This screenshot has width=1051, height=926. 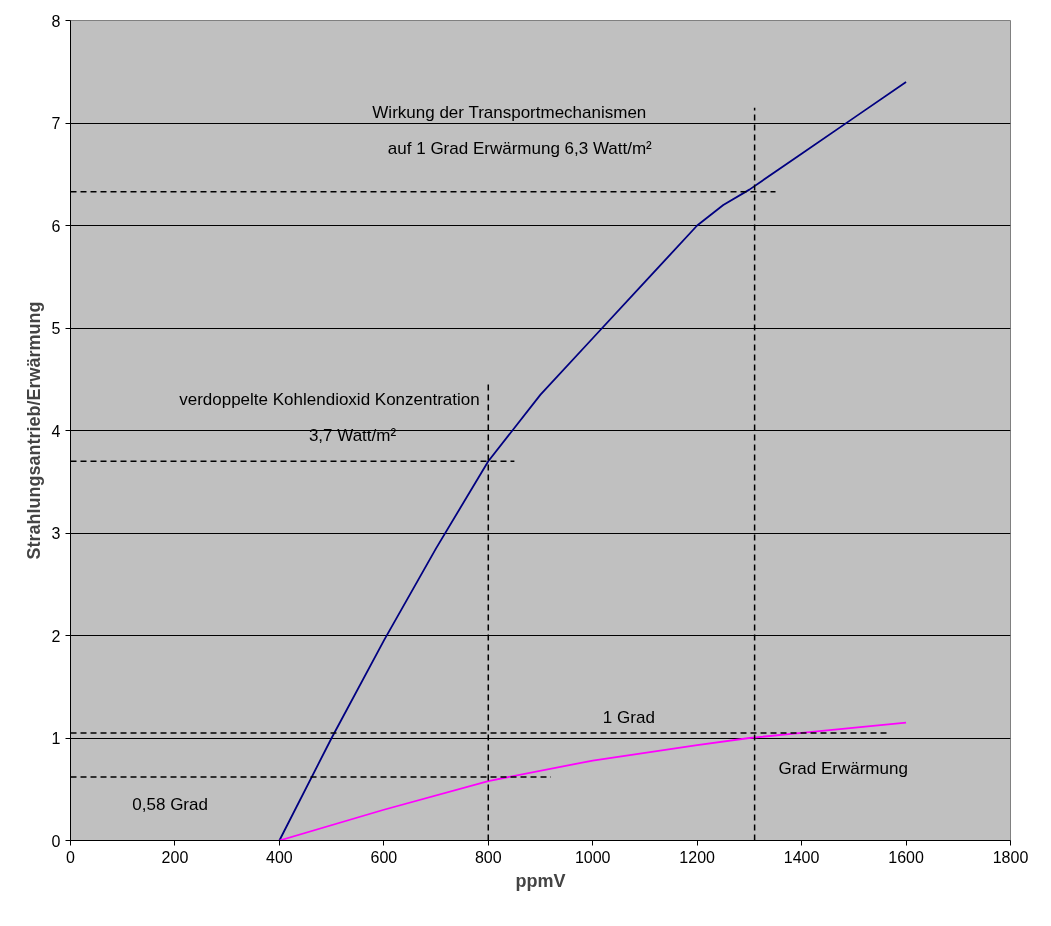 I want to click on x-tick-label: 400, so click(x=279, y=857).